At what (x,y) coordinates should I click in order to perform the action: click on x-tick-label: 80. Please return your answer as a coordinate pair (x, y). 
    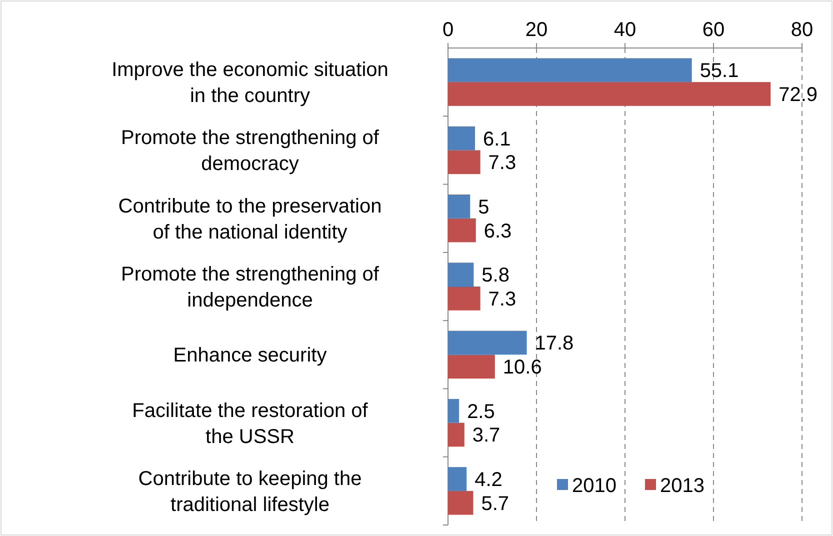
    Looking at the image, I should click on (802, 30).